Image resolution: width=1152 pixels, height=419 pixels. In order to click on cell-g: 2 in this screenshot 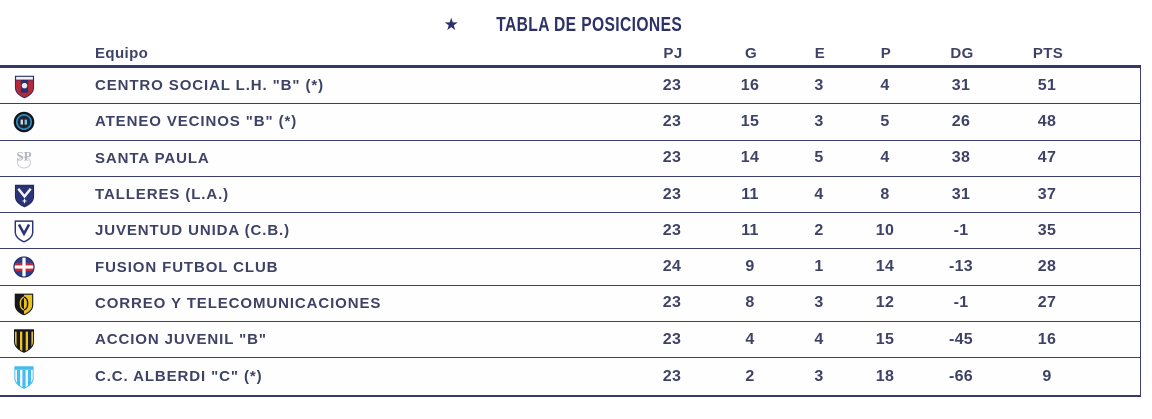, I will do `click(750, 376)`.